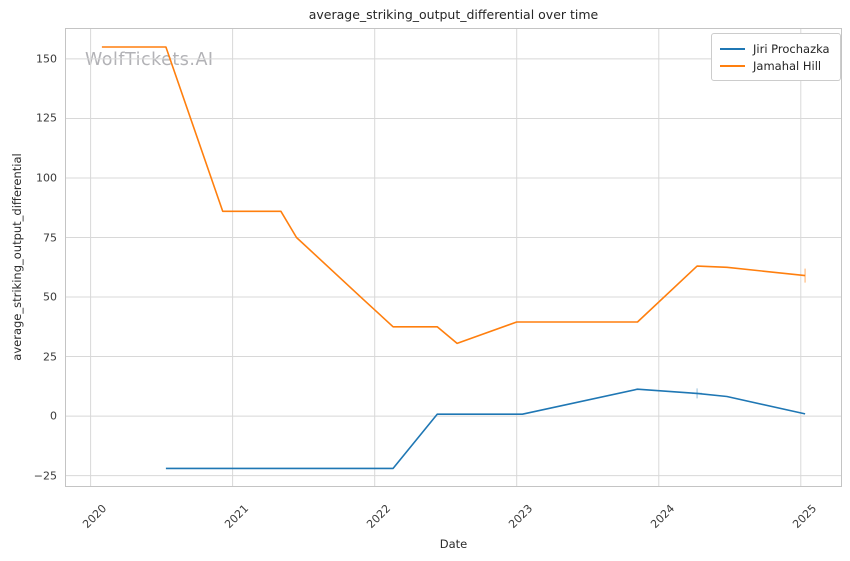  Describe the element at coordinates (732, 65) in the screenshot. I see `legend-line-swatch-orange` at that location.